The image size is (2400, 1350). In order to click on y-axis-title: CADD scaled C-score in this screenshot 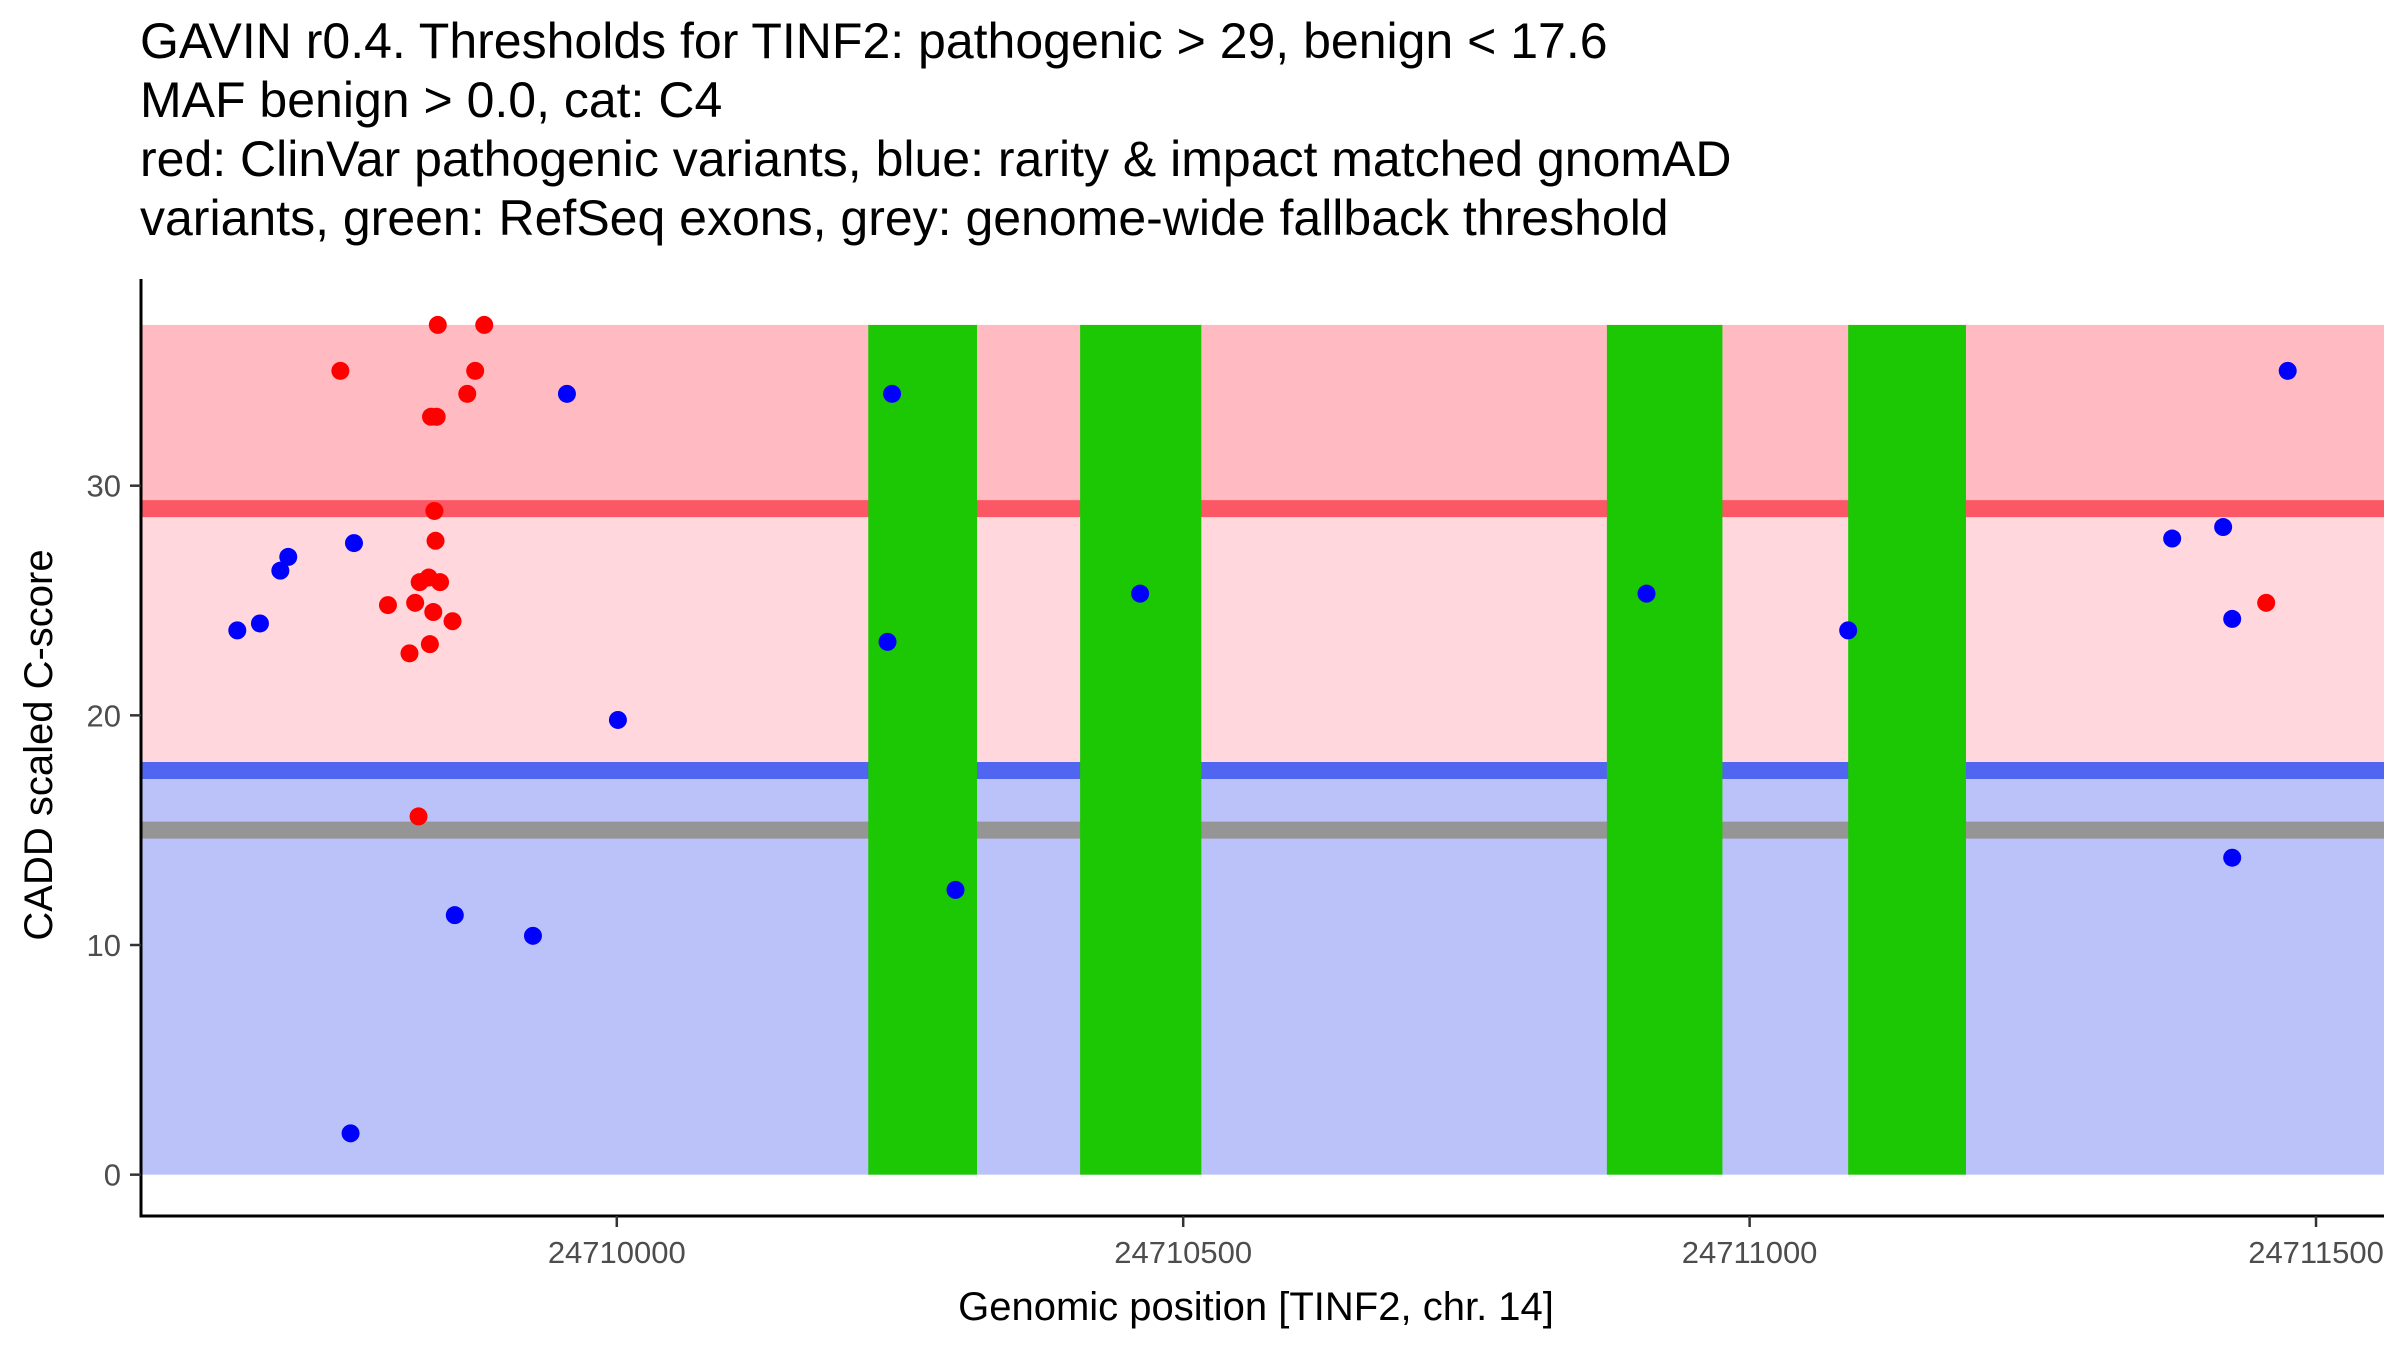, I will do `click(39, 744)`.